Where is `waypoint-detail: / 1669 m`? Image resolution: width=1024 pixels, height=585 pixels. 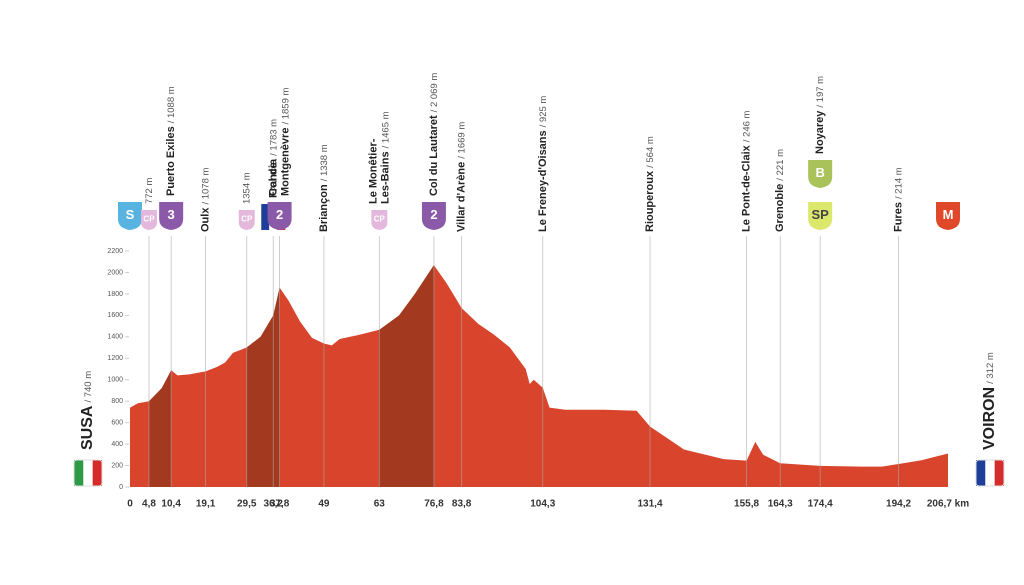
waypoint-detail: / 1669 m is located at coordinates (461, 140).